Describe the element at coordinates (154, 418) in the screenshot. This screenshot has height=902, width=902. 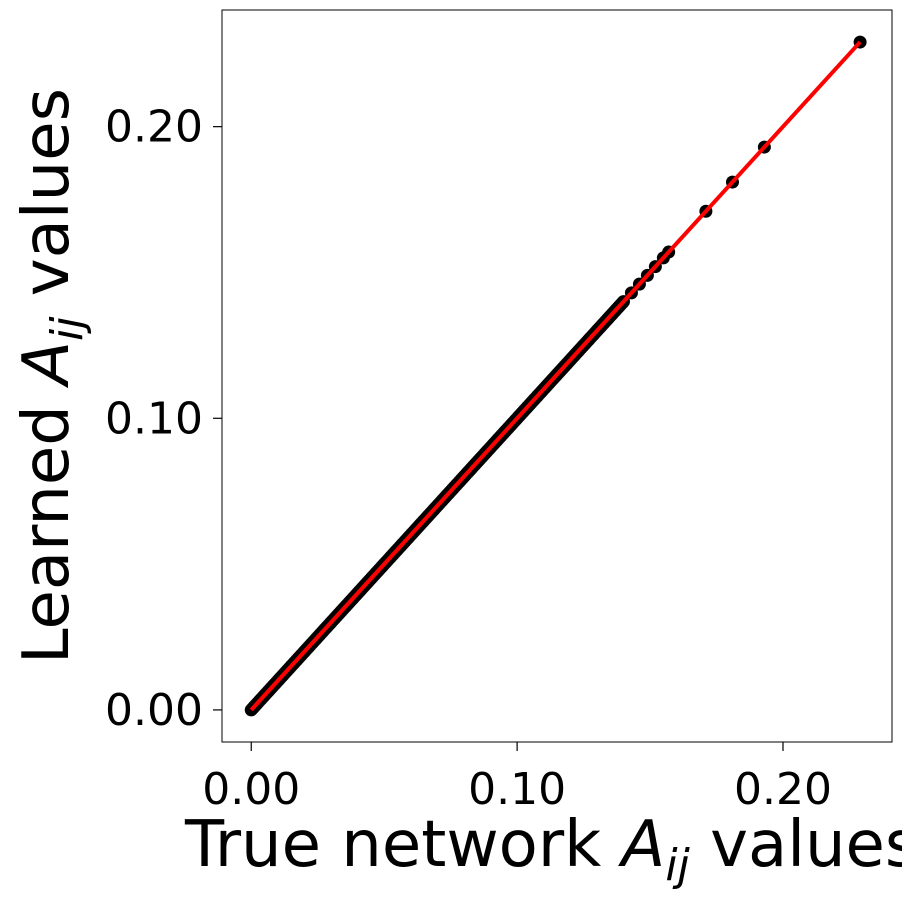
I see `y-tick-label: 0.10` at that location.